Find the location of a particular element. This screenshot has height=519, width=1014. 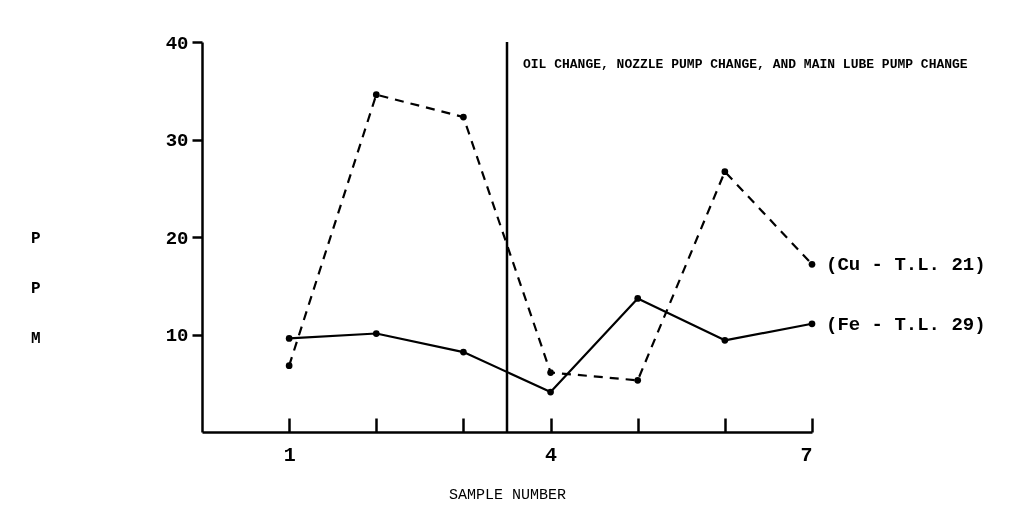

text: PPM is located at coordinates (35, 288).